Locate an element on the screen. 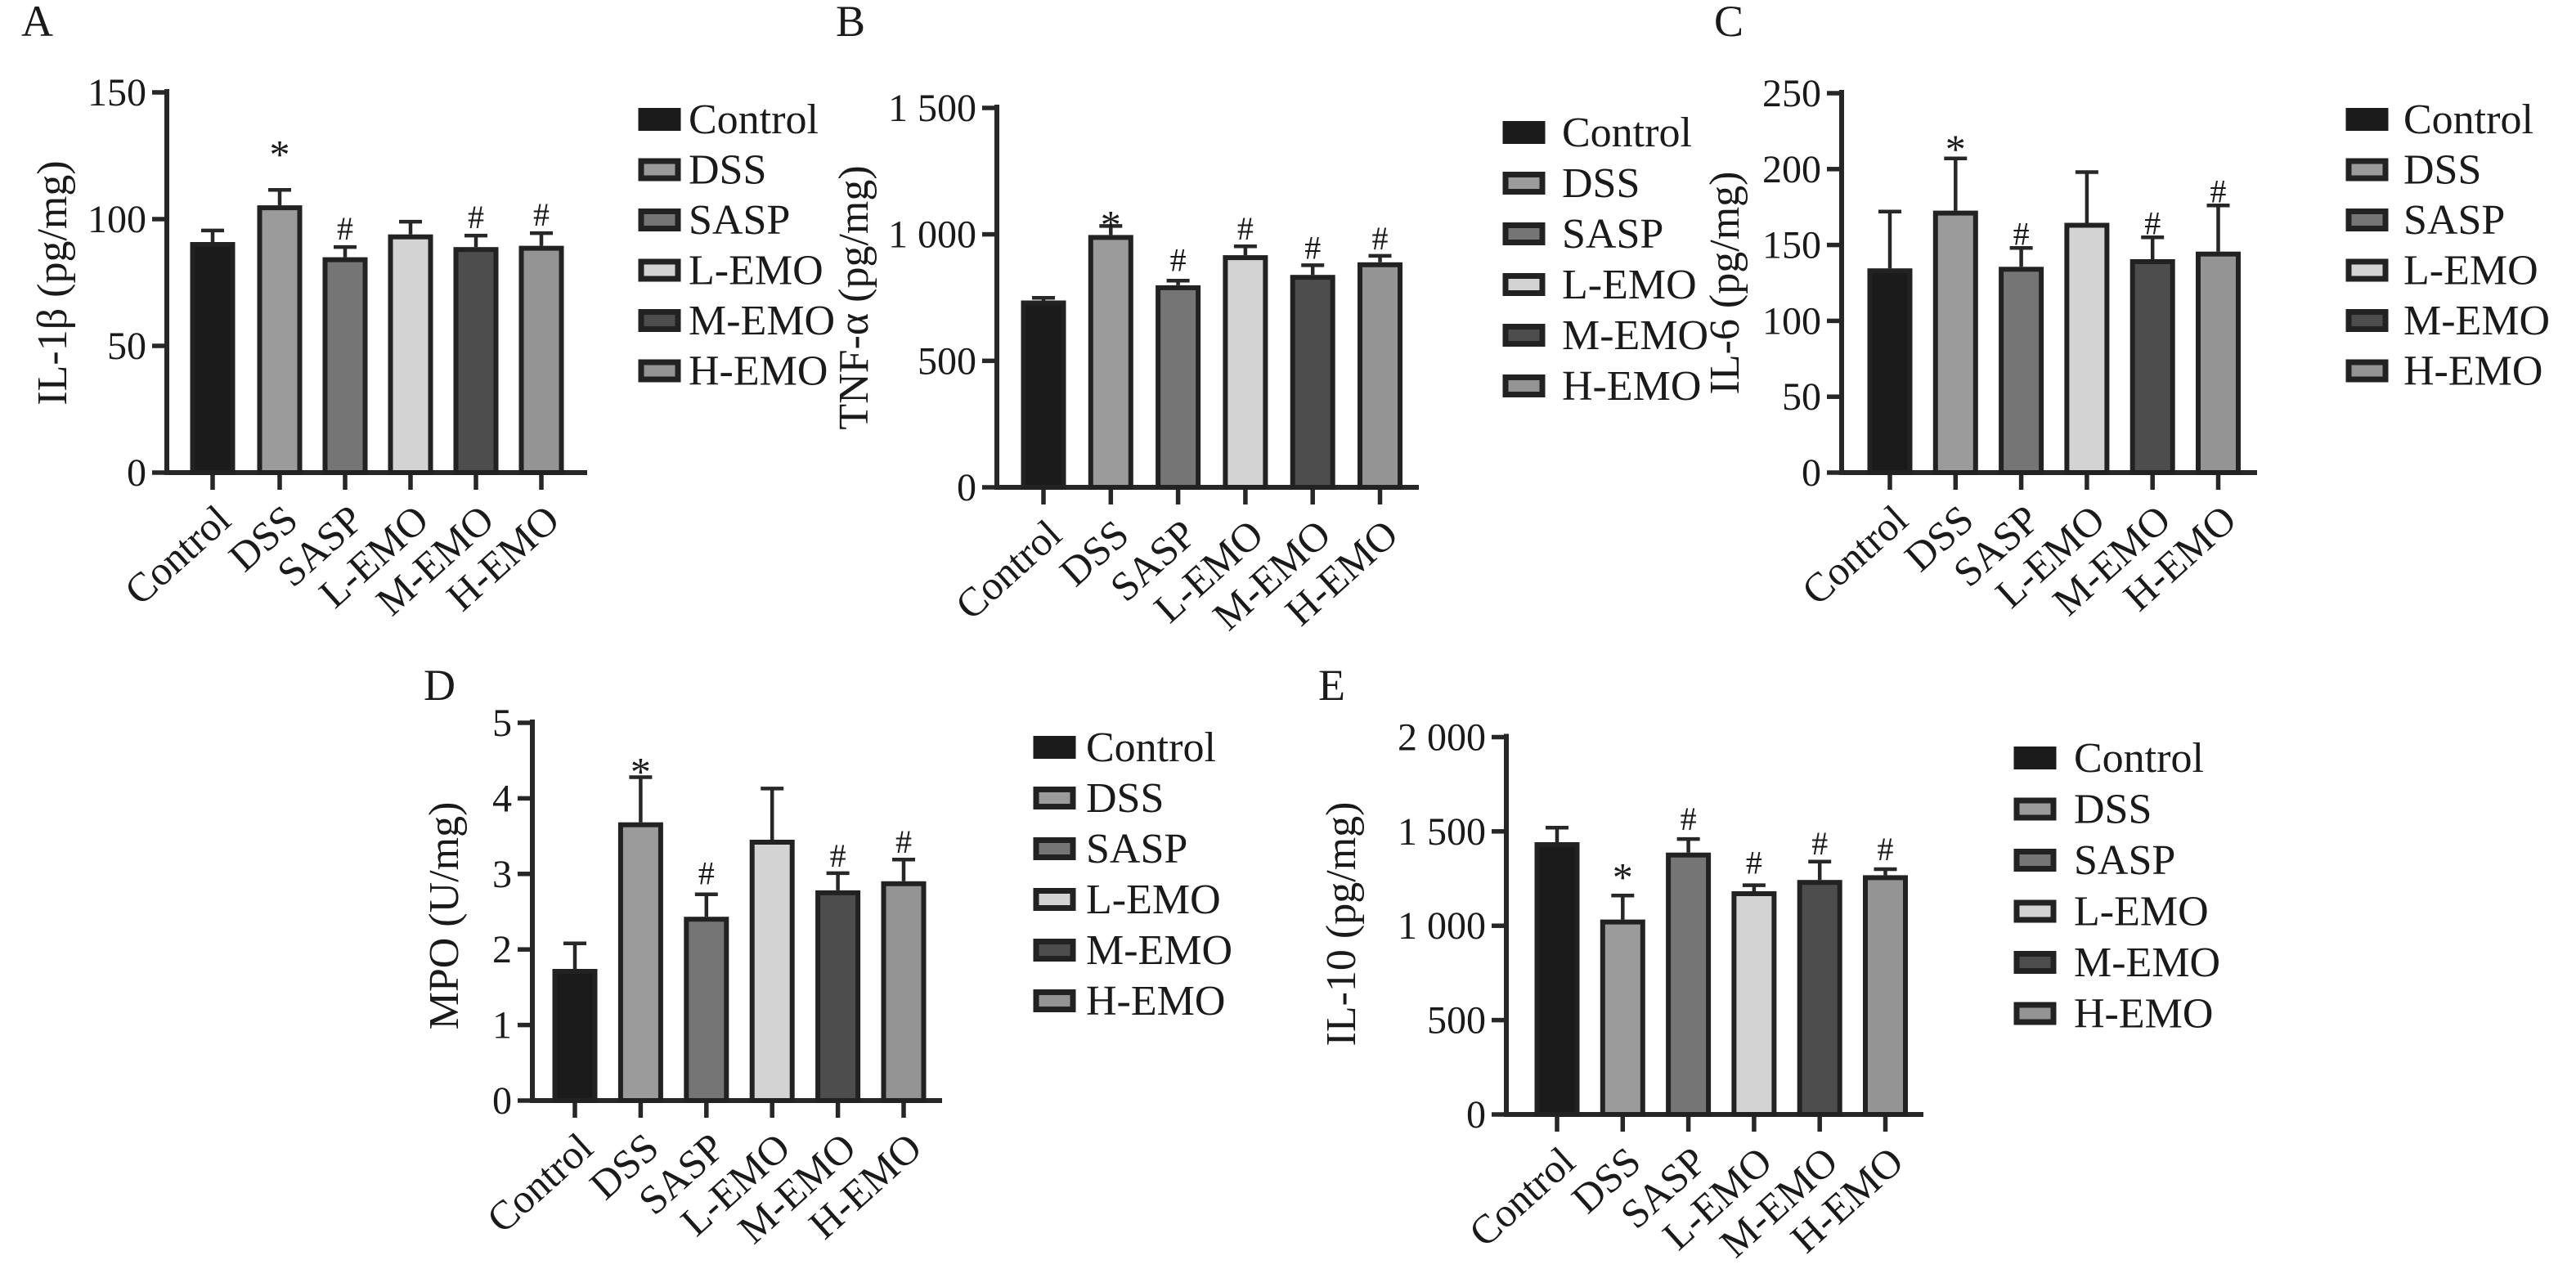 This screenshot has height=1269, width=2576. svg-text: 1 is located at coordinates (502, 1025).